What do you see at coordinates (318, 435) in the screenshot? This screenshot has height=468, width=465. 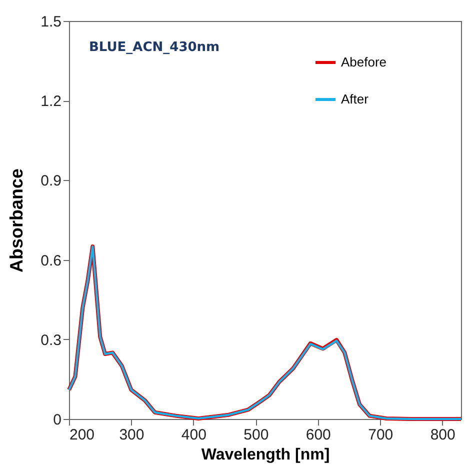 I see `x-tick-label: 600` at bounding box center [318, 435].